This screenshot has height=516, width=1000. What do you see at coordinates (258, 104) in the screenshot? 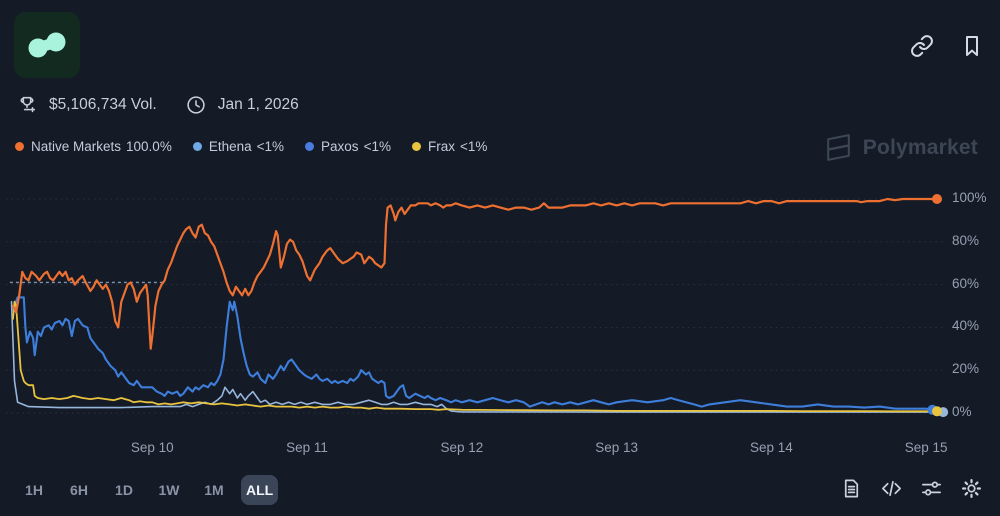
I see `end-date-text: Jan 1, 2026` at bounding box center [258, 104].